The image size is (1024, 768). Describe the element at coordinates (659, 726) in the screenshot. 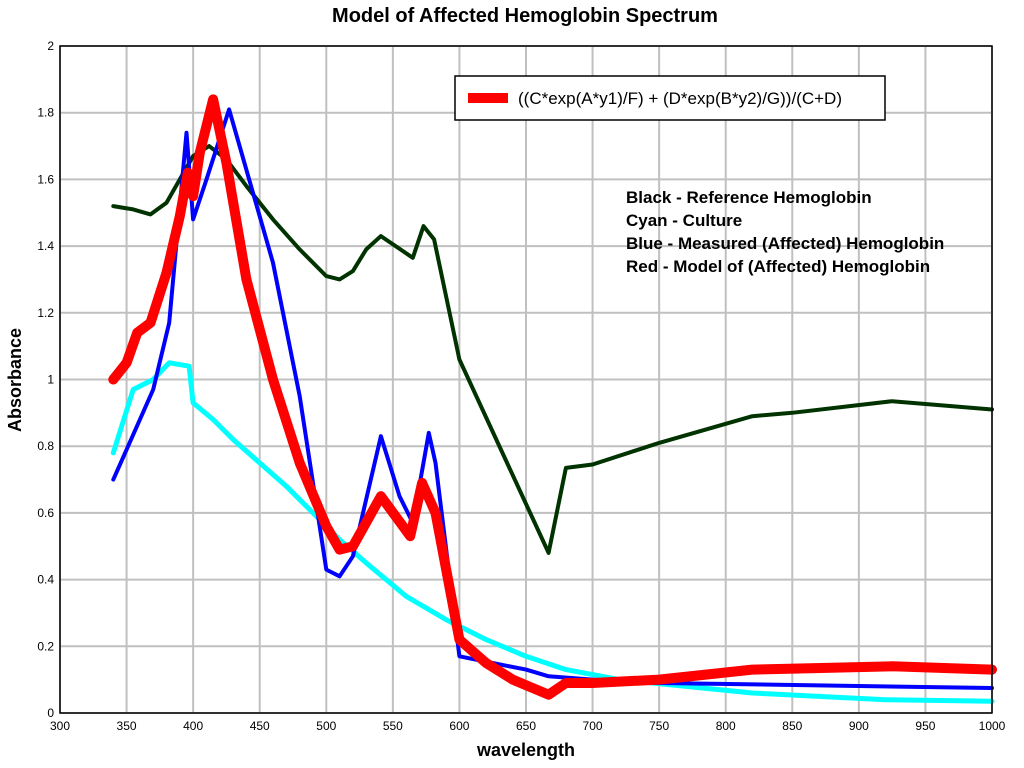

I see `x-tick-label: 750` at that location.